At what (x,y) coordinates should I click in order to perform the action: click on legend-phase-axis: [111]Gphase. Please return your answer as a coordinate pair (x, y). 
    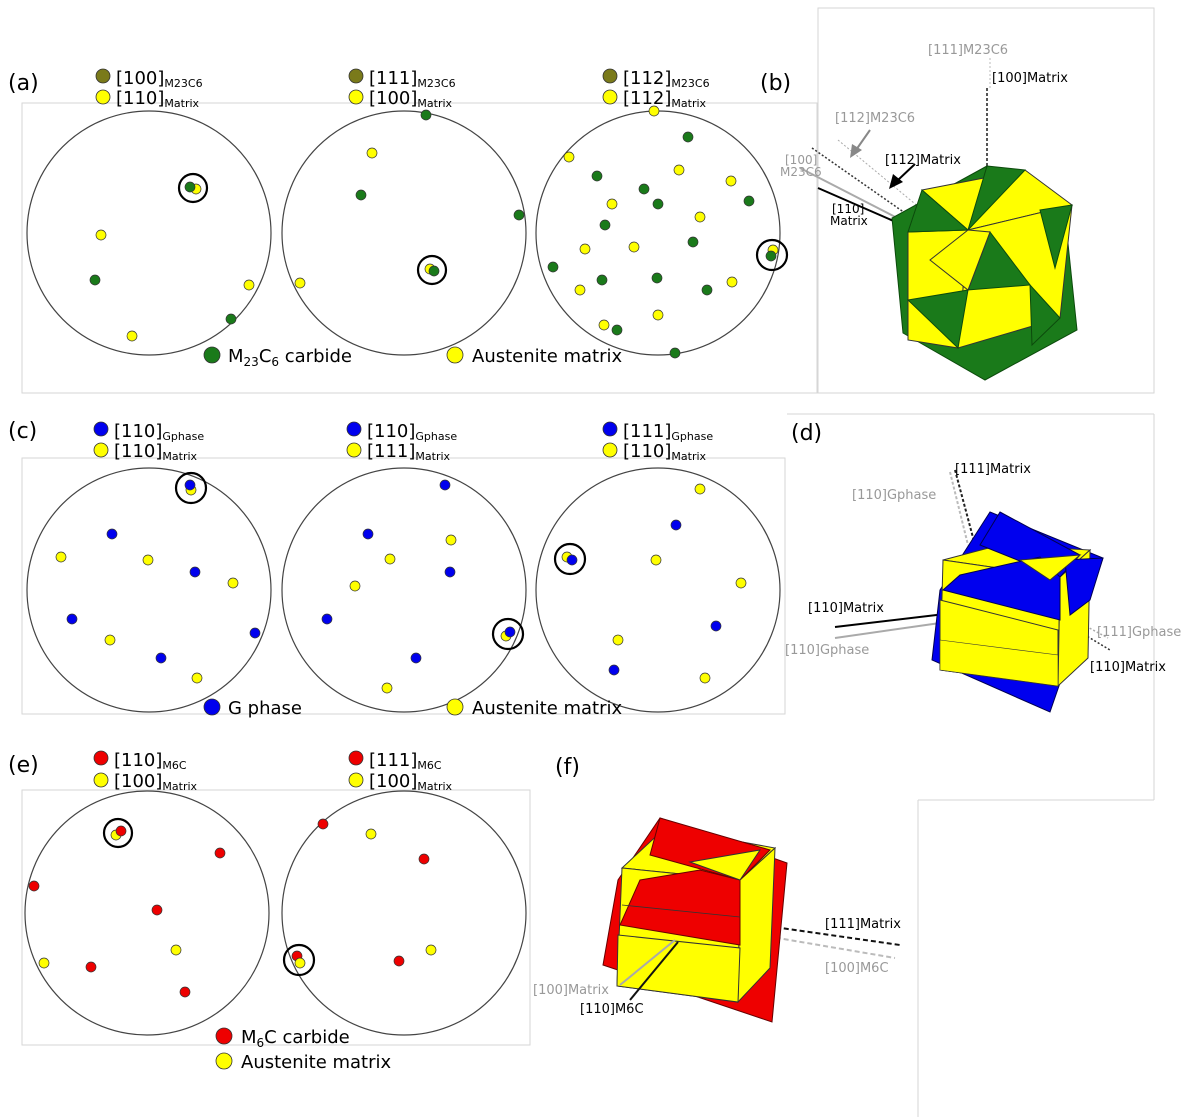
    Looking at the image, I should click on (668, 432).